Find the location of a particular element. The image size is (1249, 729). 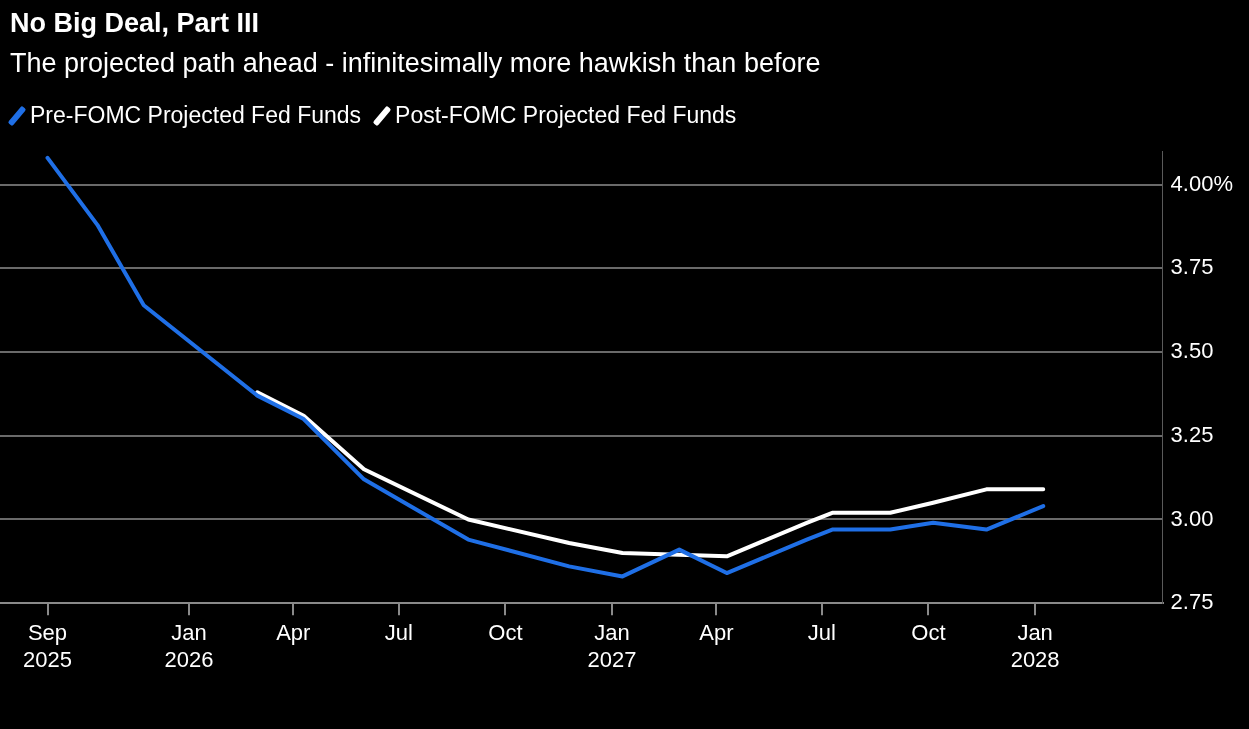

y-tick-label: 3.25 is located at coordinates (1192, 434).